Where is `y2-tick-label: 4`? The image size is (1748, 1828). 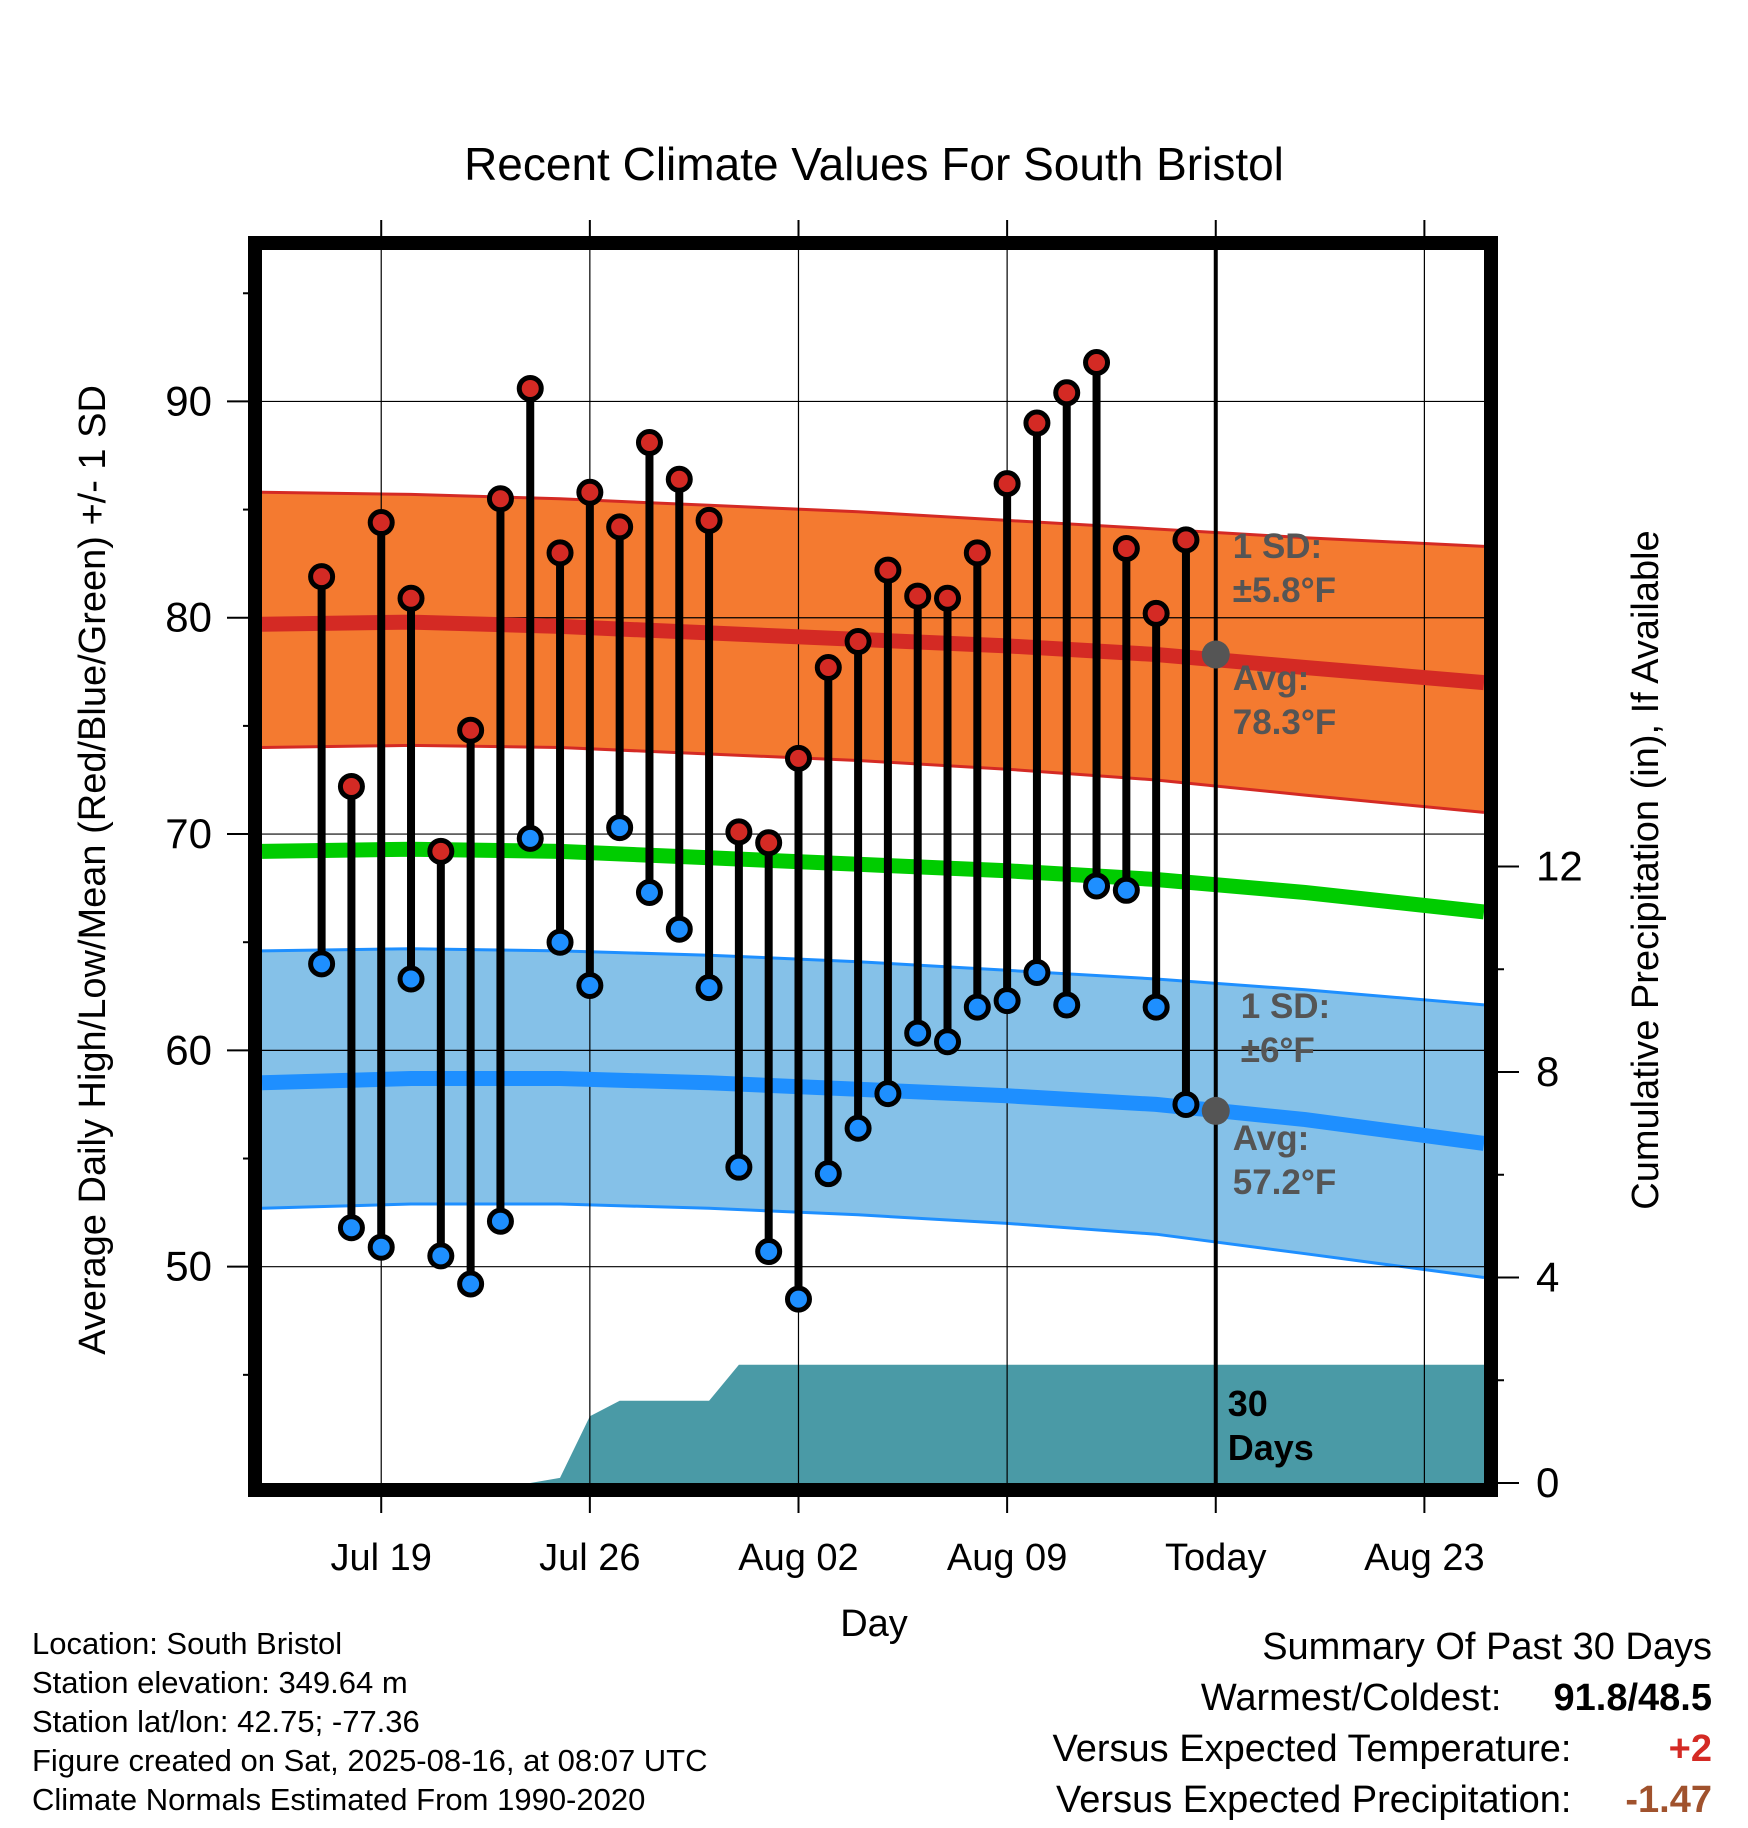
y2-tick-label: 4 is located at coordinates (1547, 1277).